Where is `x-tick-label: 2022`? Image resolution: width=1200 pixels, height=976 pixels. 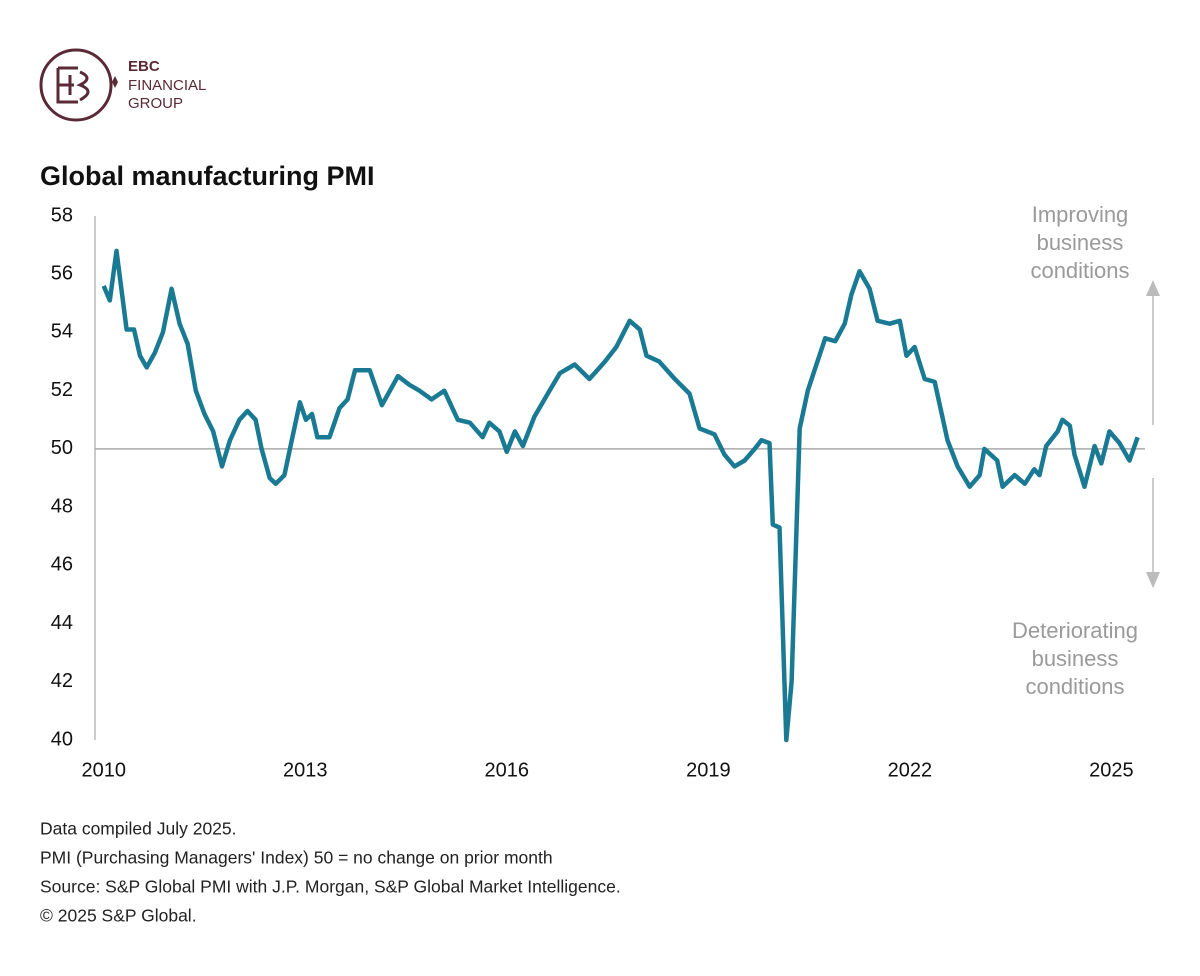
x-tick-label: 2022 is located at coordinates (910, 770).